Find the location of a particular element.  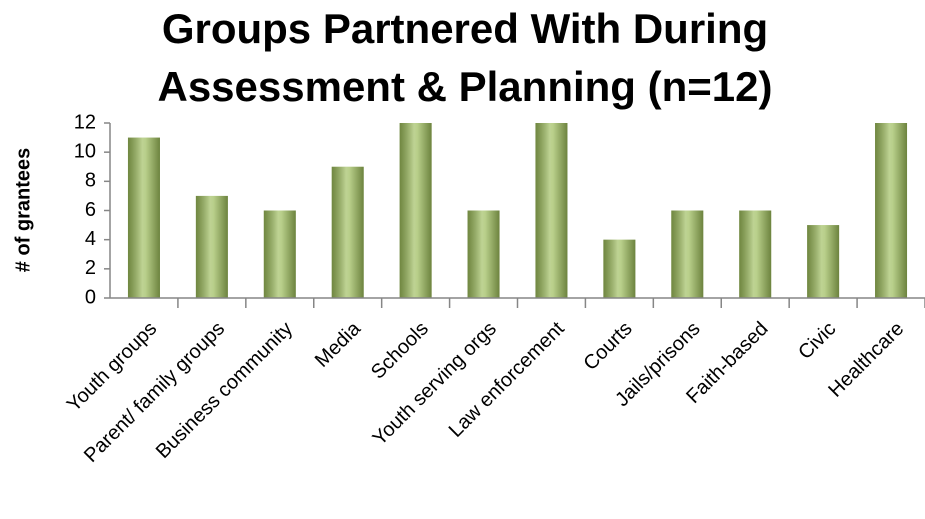

y-tick-label: 6 is located at coordinates (90, 210).